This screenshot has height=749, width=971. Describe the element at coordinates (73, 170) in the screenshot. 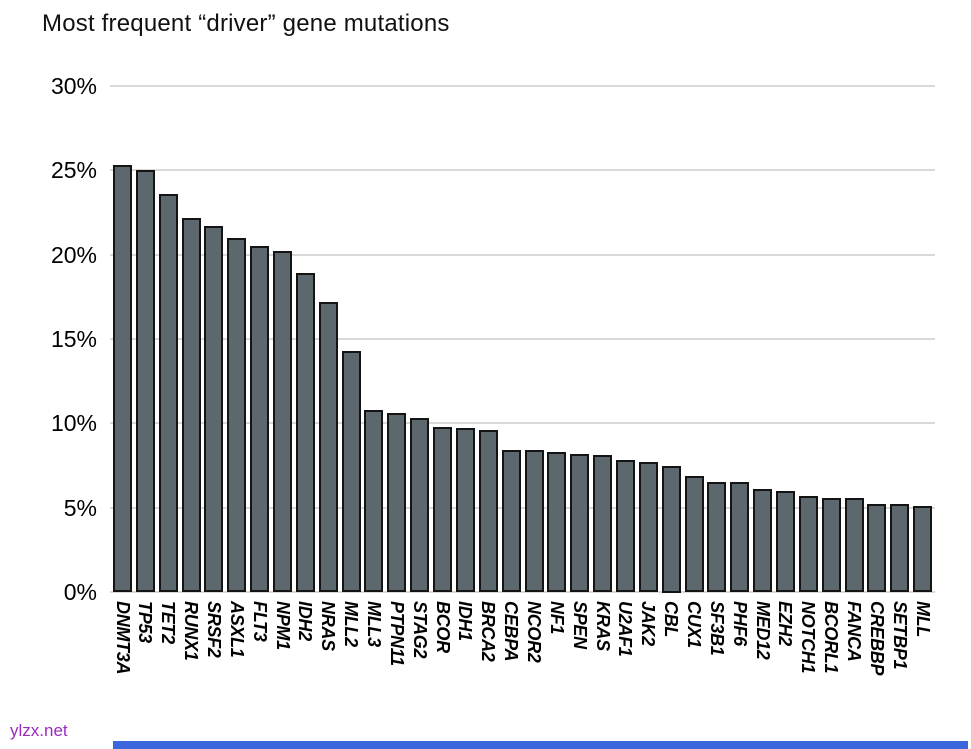

I see `y-tick-label: 25%` at that location.